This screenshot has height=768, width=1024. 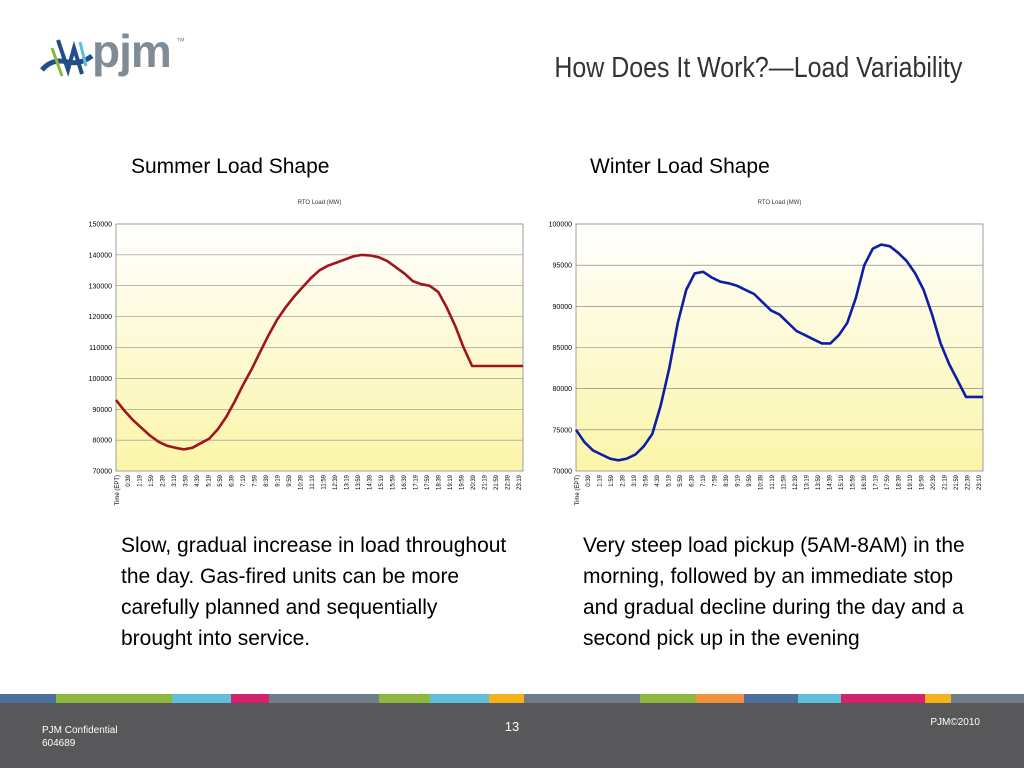 I want to click on x-tick-label: 2:39, so click(x=624, y=480).